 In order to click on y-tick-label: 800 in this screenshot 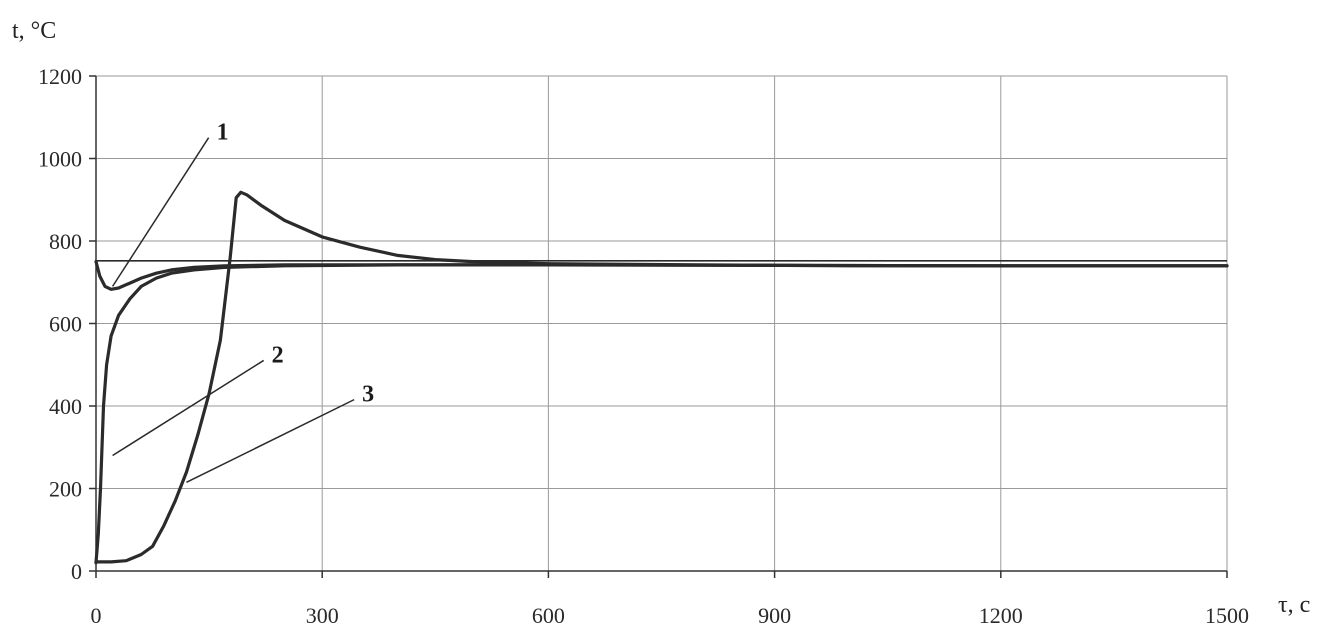, I will do `click(65, 241)`.